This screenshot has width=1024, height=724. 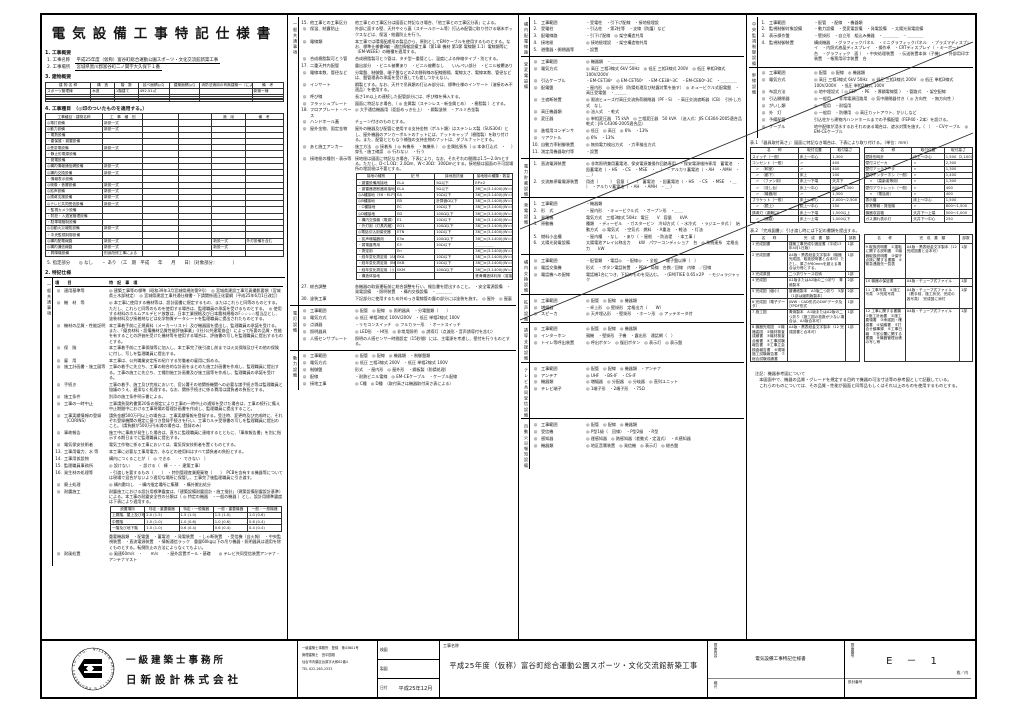 I want to click on item-name: 直流電源装置, so click(x=553, y=164).